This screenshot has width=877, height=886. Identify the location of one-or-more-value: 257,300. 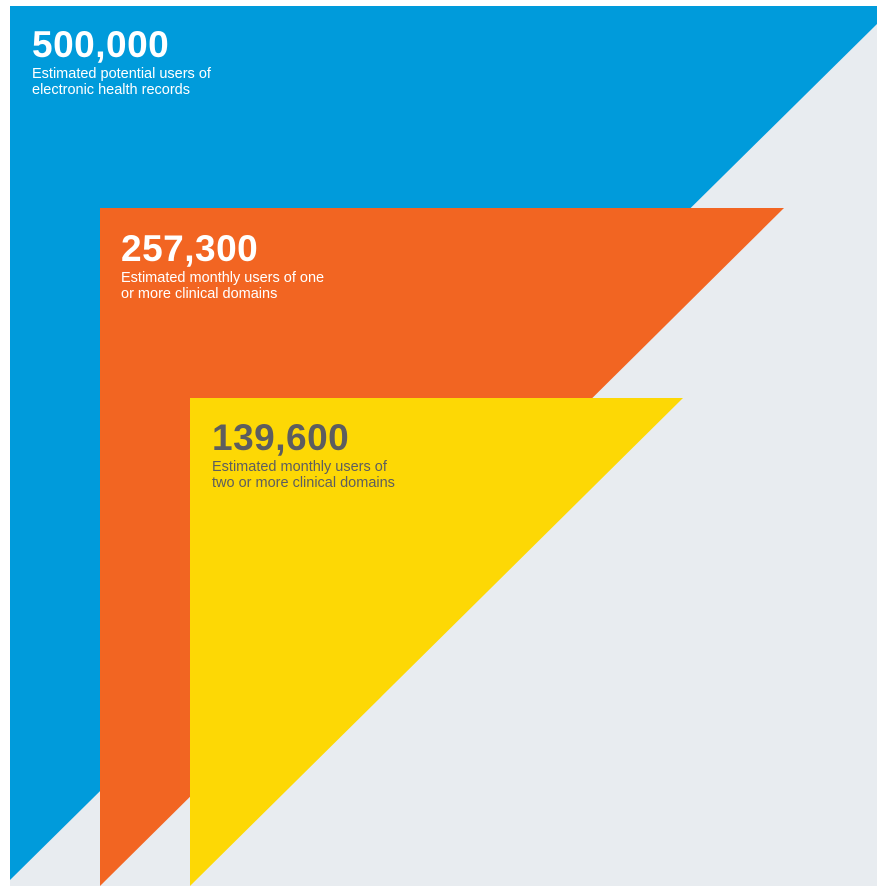
(190, 248).